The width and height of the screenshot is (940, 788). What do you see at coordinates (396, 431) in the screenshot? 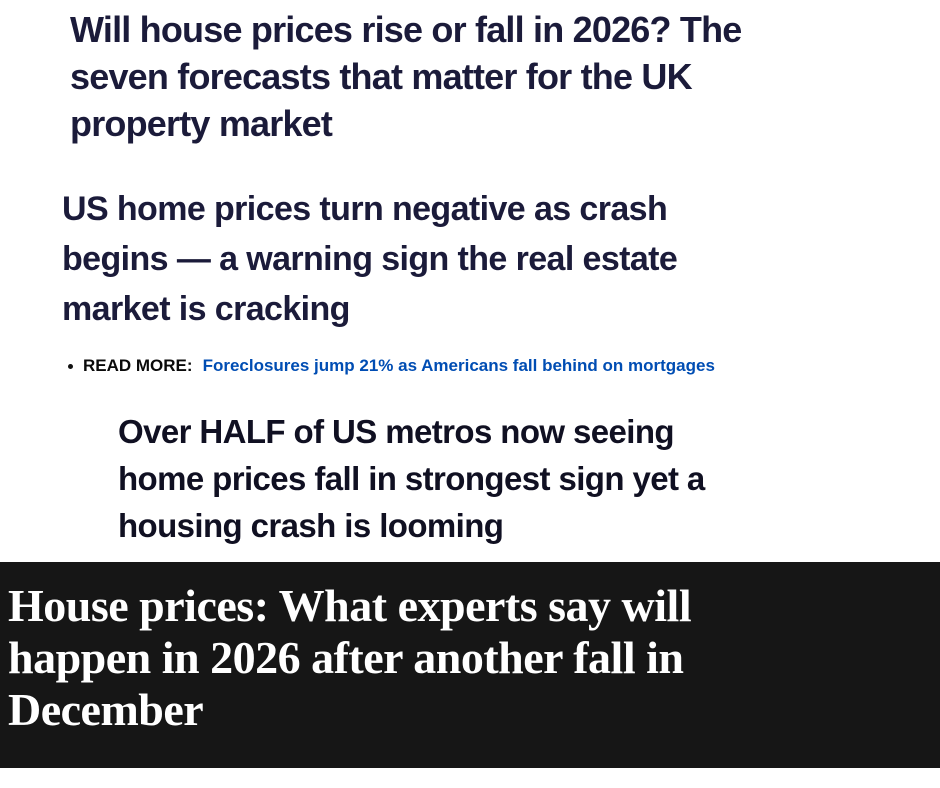
I see `headline-line: Over HALF of US metros now seeing` at bounding box center [396, 431].